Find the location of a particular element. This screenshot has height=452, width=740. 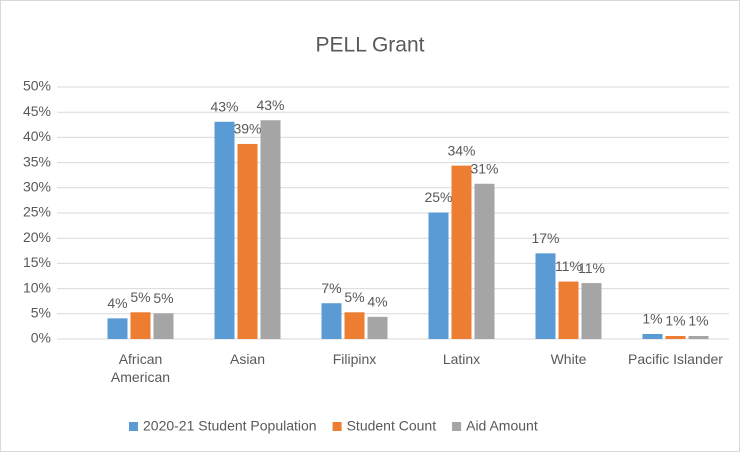

y-tick-label: 15% is located at coordinates (37, 262).